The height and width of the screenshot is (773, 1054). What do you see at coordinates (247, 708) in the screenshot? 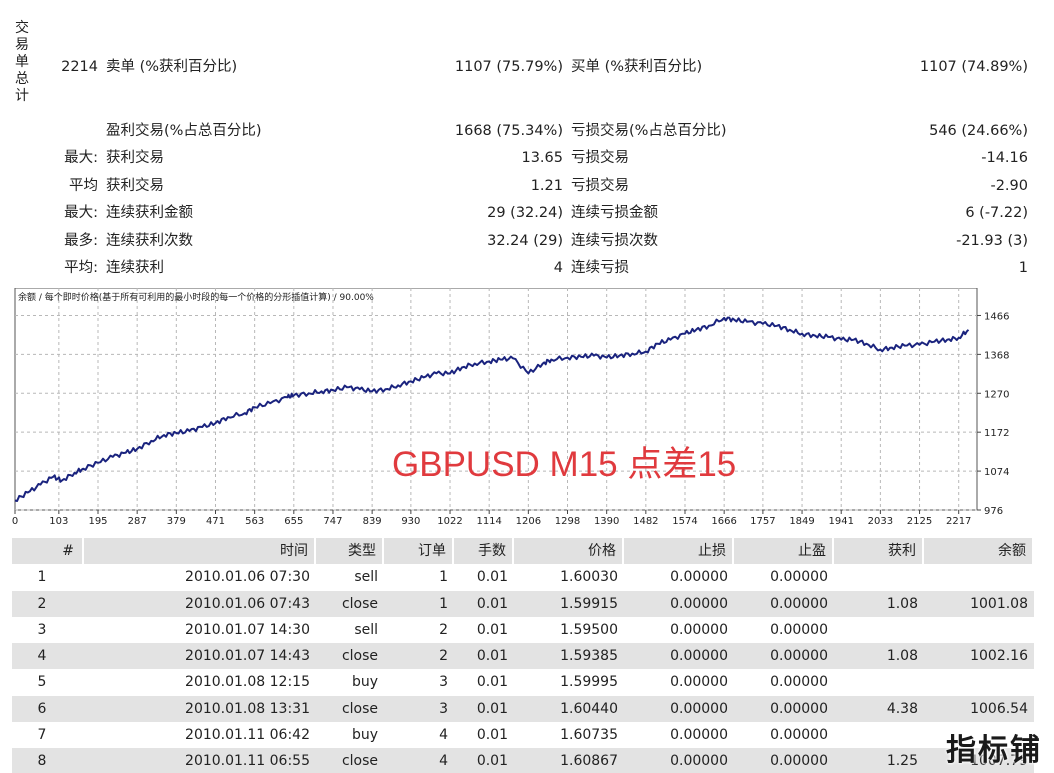
I see `cell-time: 2010.01.08 13:31` at bounding box center [247, 708].